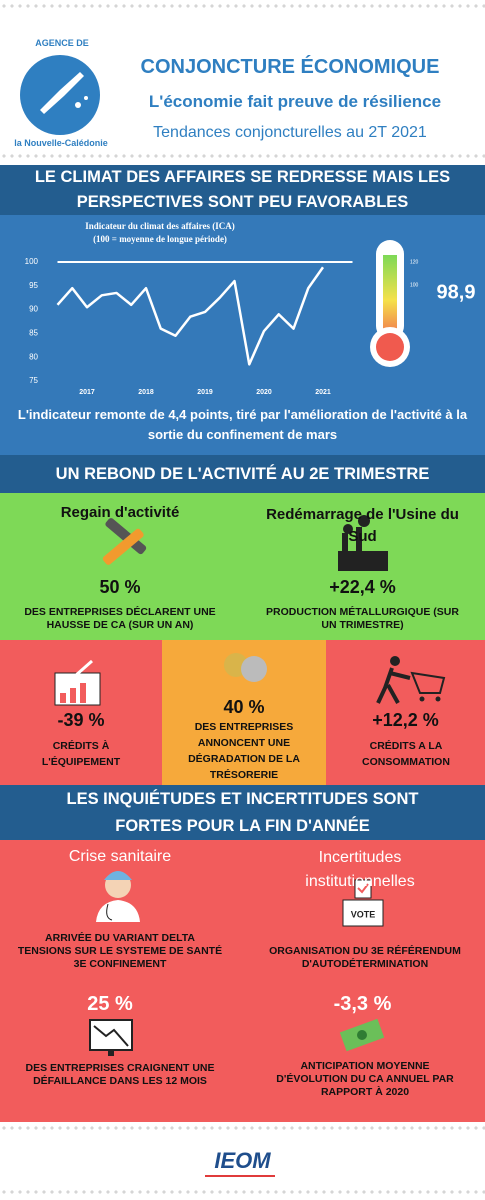 Image resolution: width=485 pixels, height=1200 pixels. I want to click on card-value: 50 %, so click(120, 587).